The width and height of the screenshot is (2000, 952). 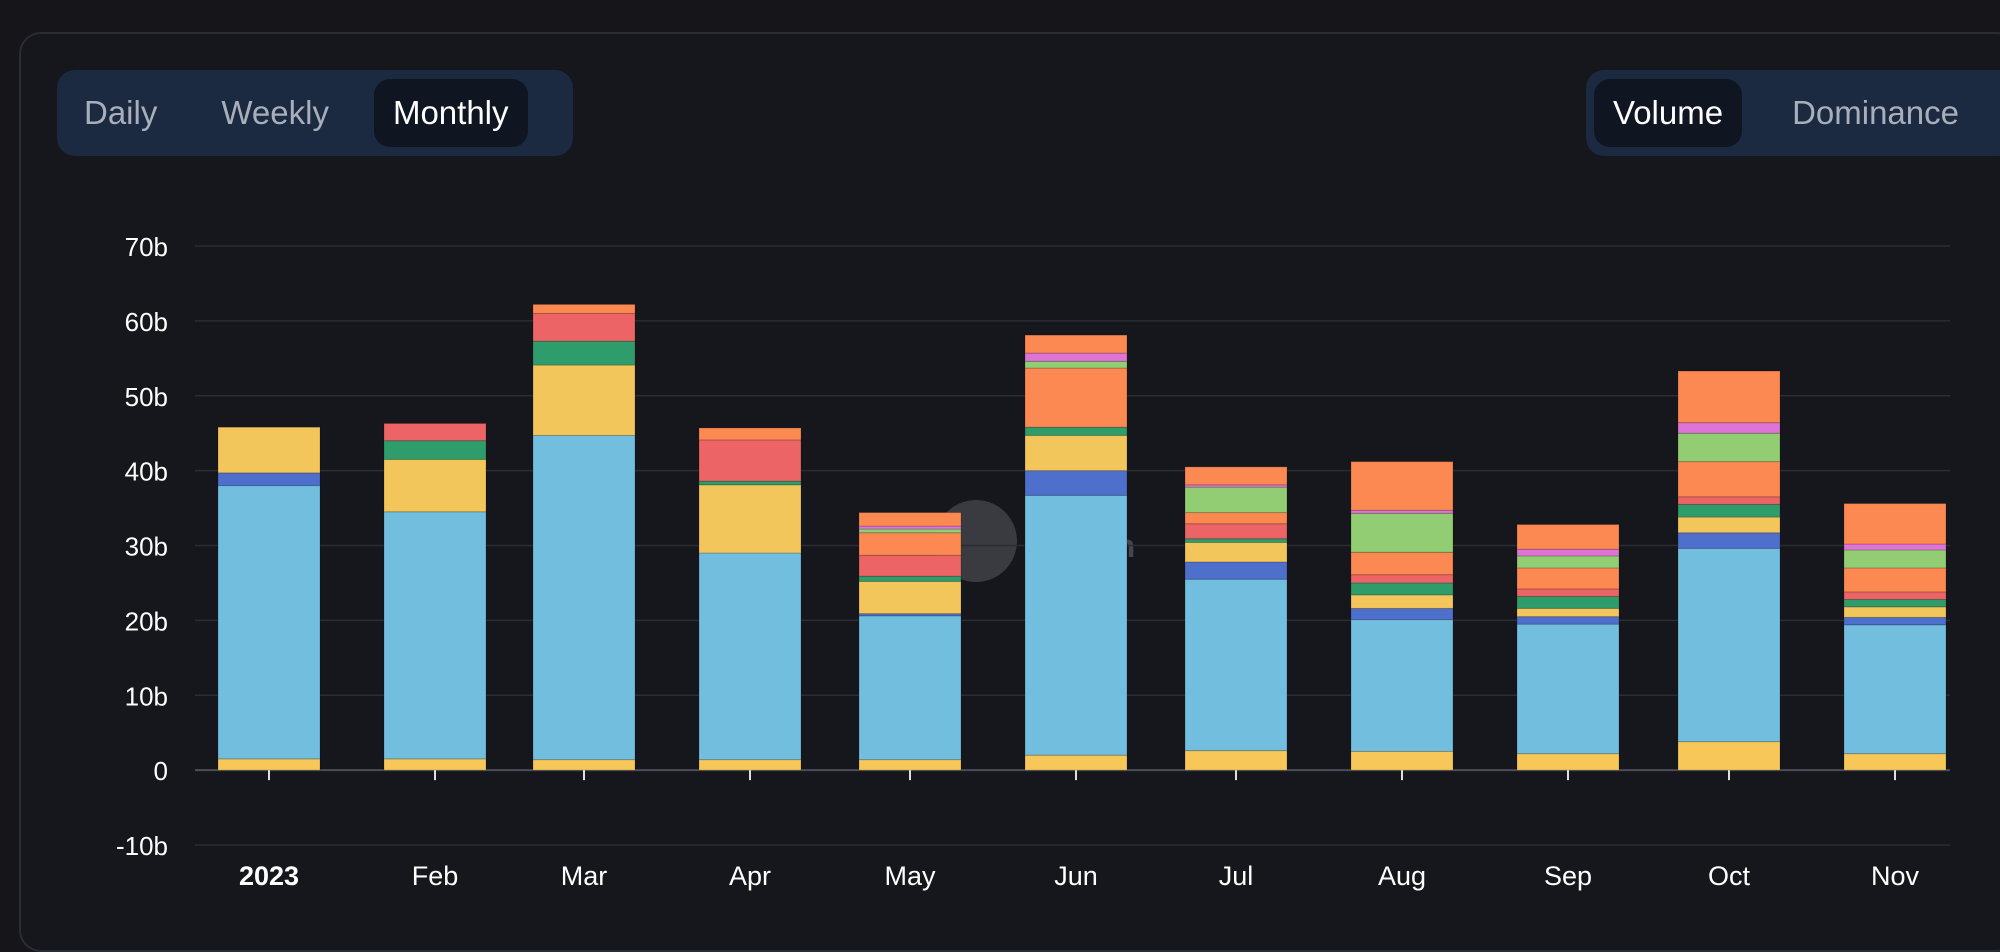 I want to click on monthly-tab: Monthly, so click(x=450, y=113).